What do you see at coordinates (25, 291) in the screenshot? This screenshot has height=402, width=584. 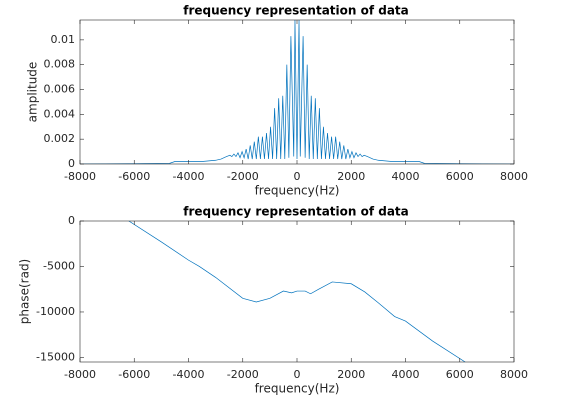 I see `y-axis-label: phase(rad)` at bounding box center [25, 291].